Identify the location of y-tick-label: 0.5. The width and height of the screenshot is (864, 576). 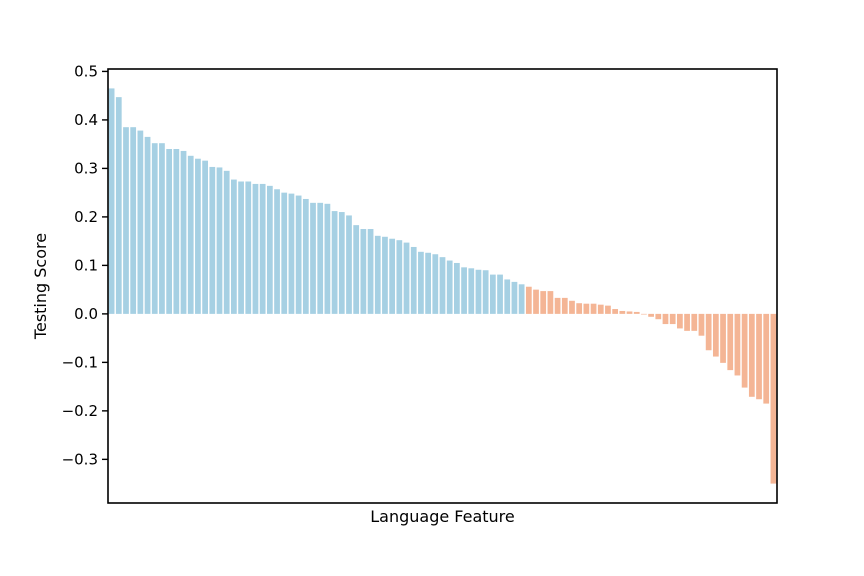
(86, 71).